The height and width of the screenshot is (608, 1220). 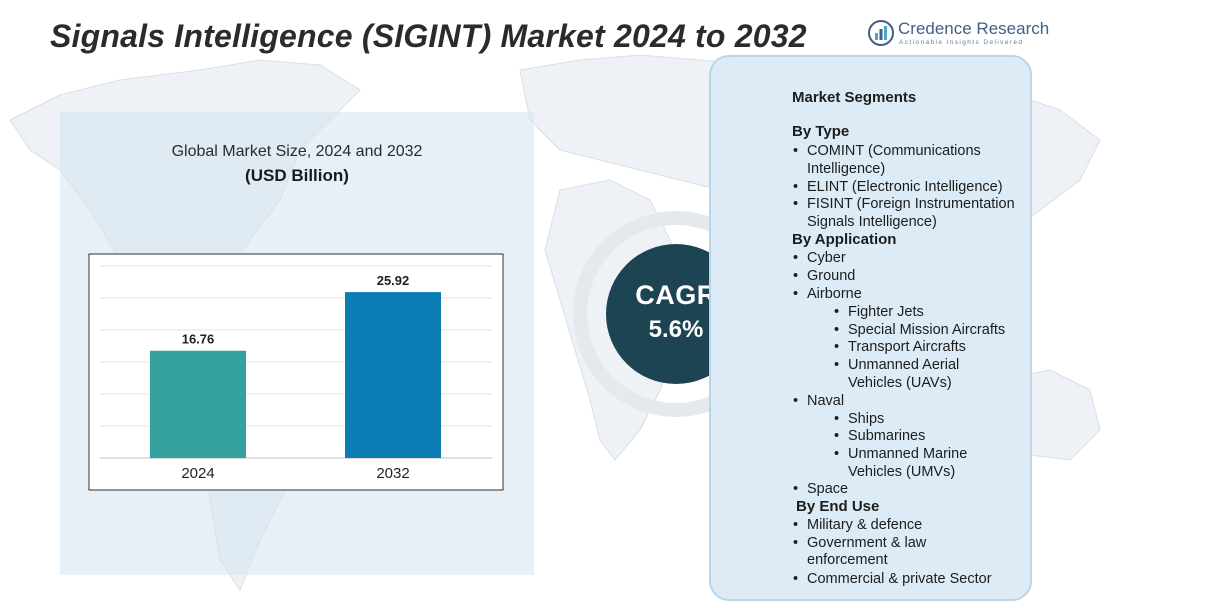 What do you see at coordinates (198, 339) in the screenshot?
I see `data-label: 16.76` at bounding box center [198, 339].